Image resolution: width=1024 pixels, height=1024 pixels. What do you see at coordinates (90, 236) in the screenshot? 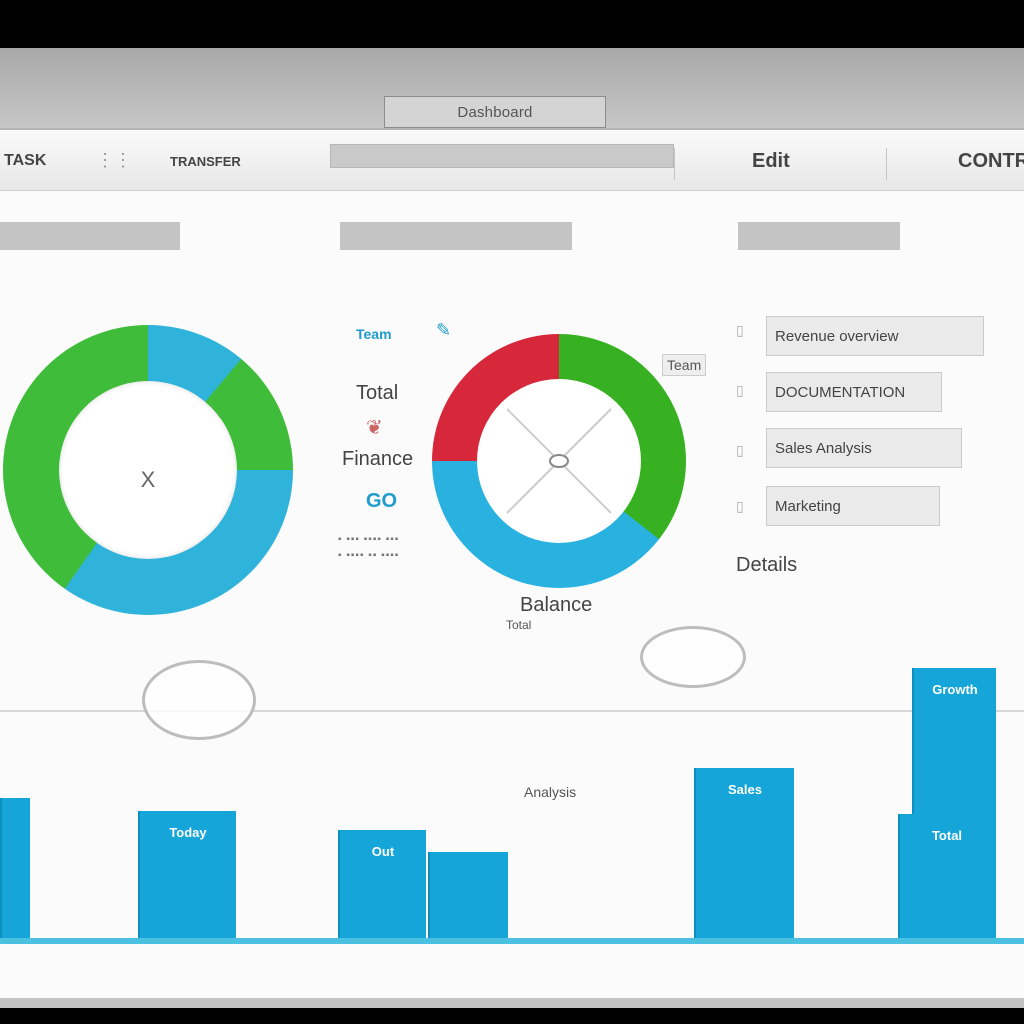
I see `panel-tab-left` at bounding box center [90, 236].